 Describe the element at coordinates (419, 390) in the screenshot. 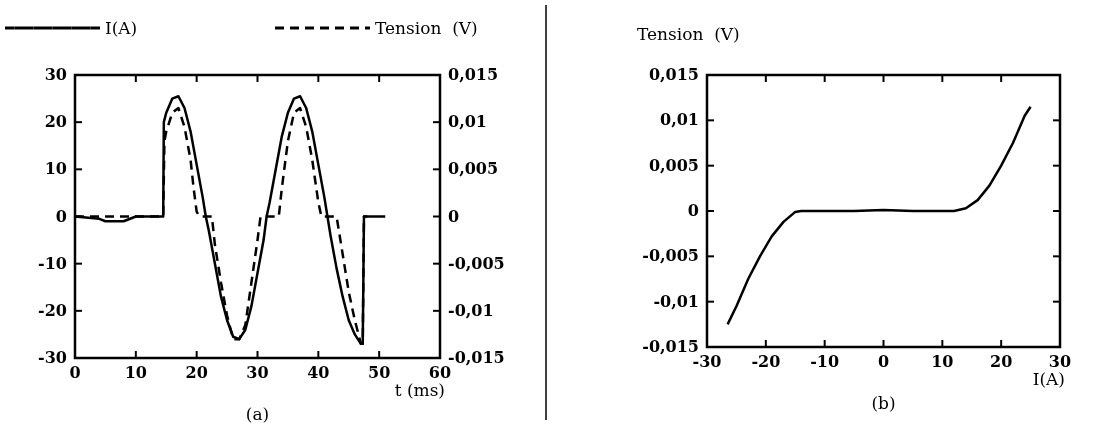

I see `x-axis-title: t (ms)` at that location.